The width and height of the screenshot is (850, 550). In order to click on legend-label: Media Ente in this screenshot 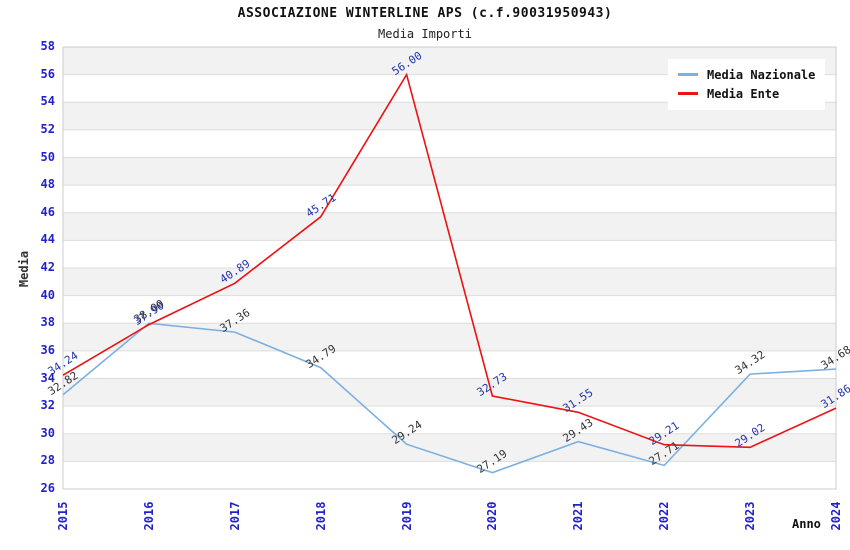, I will do `click(743, 93)`.